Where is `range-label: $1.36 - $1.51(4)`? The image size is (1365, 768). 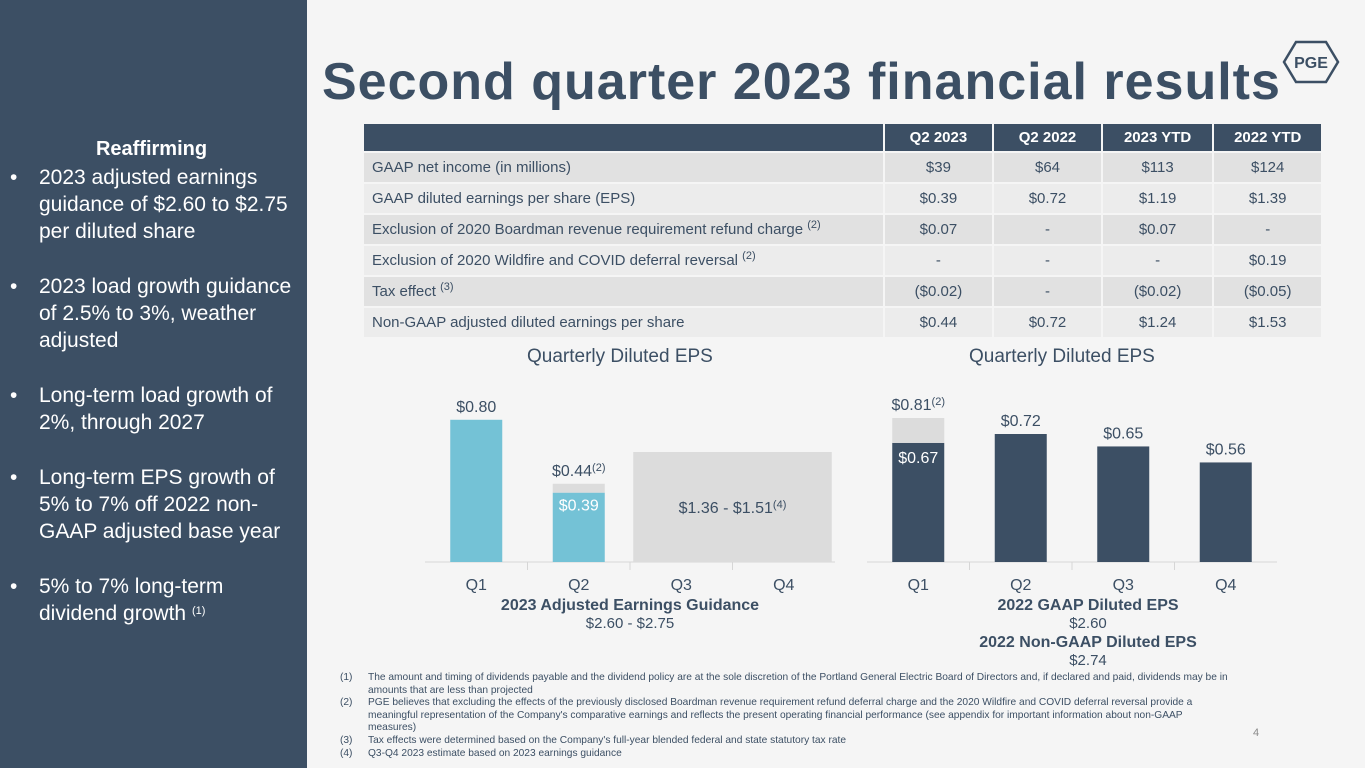
range-label: $1.36 - $1.51(4) is located at coordinates (733, 508).